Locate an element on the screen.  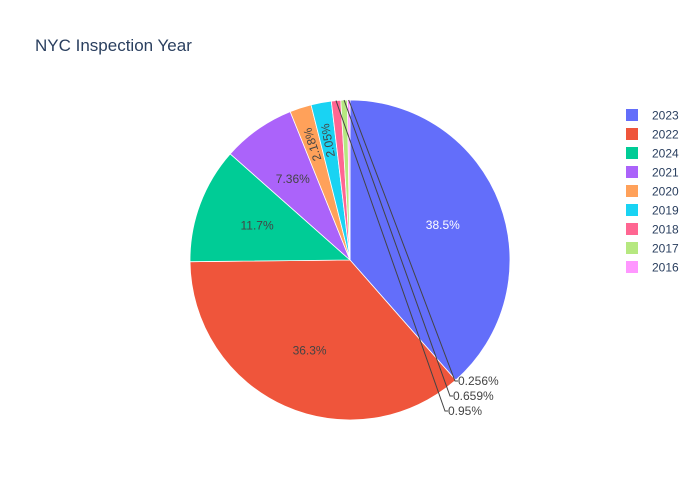
legend-swatch-2016 is located at coordinates (632, 267).